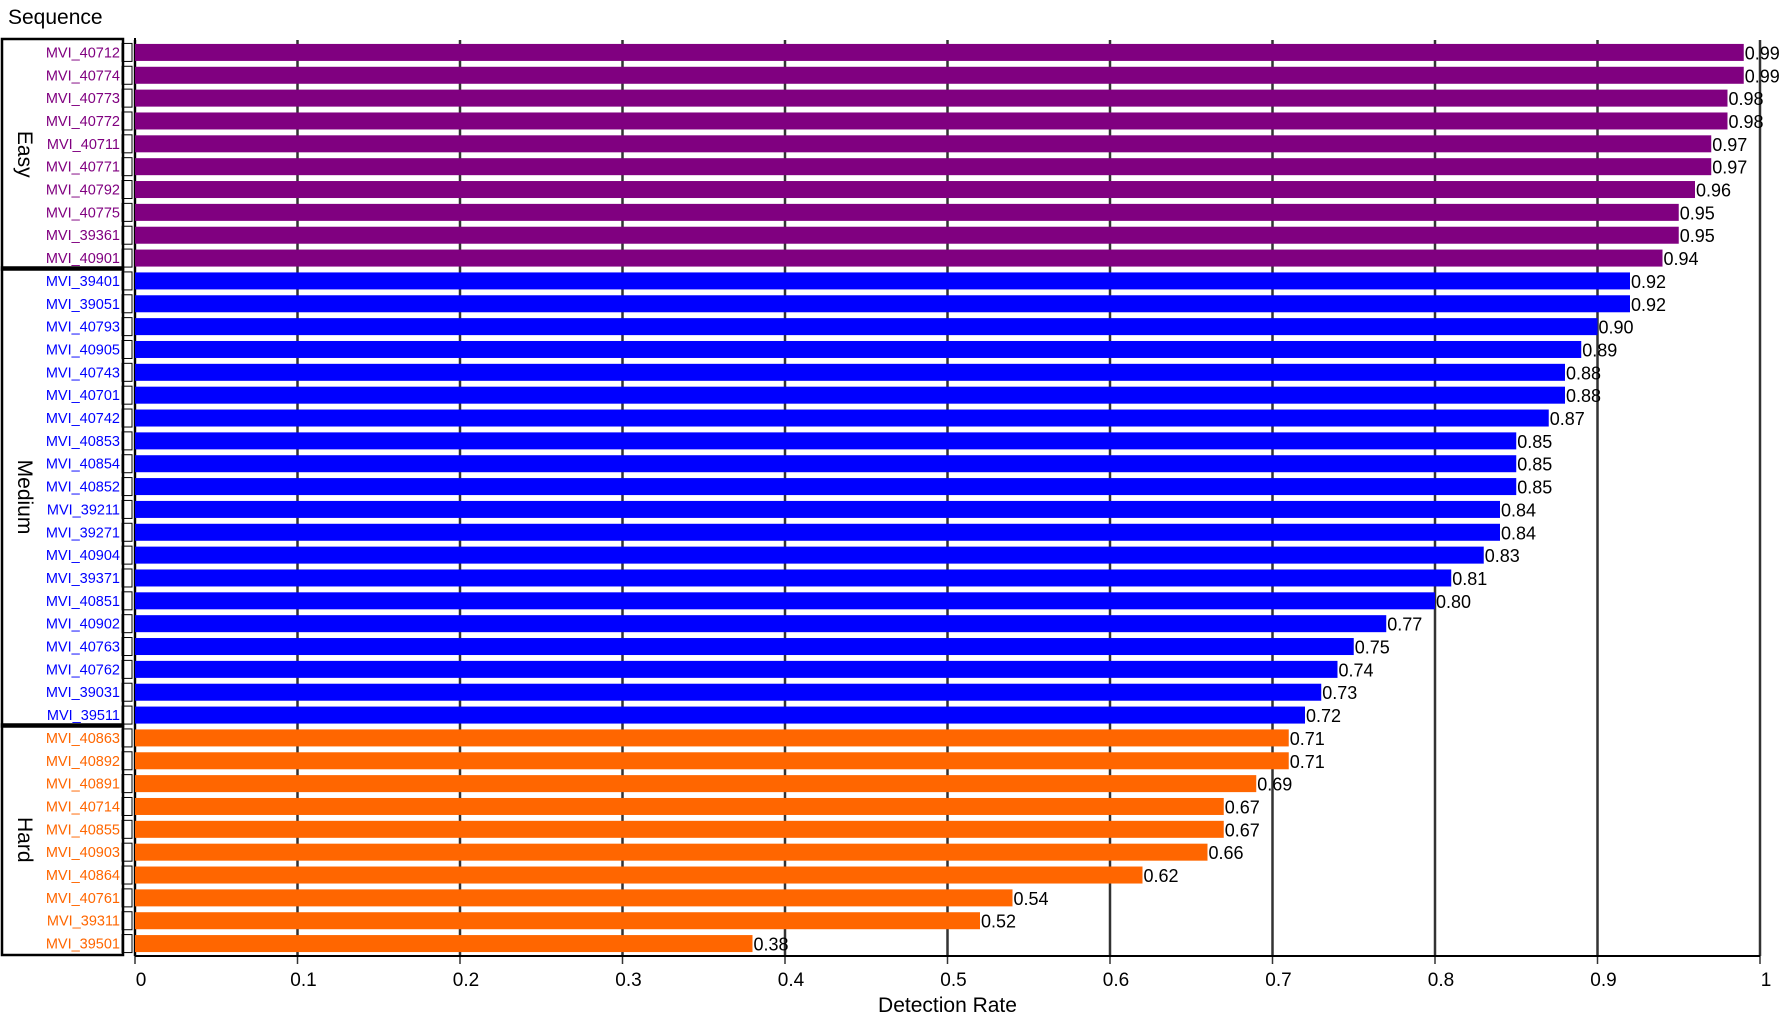  Describe the element at coordinates (1372, 648) in the screenshot. I see `value-label: 0.75` at that location.